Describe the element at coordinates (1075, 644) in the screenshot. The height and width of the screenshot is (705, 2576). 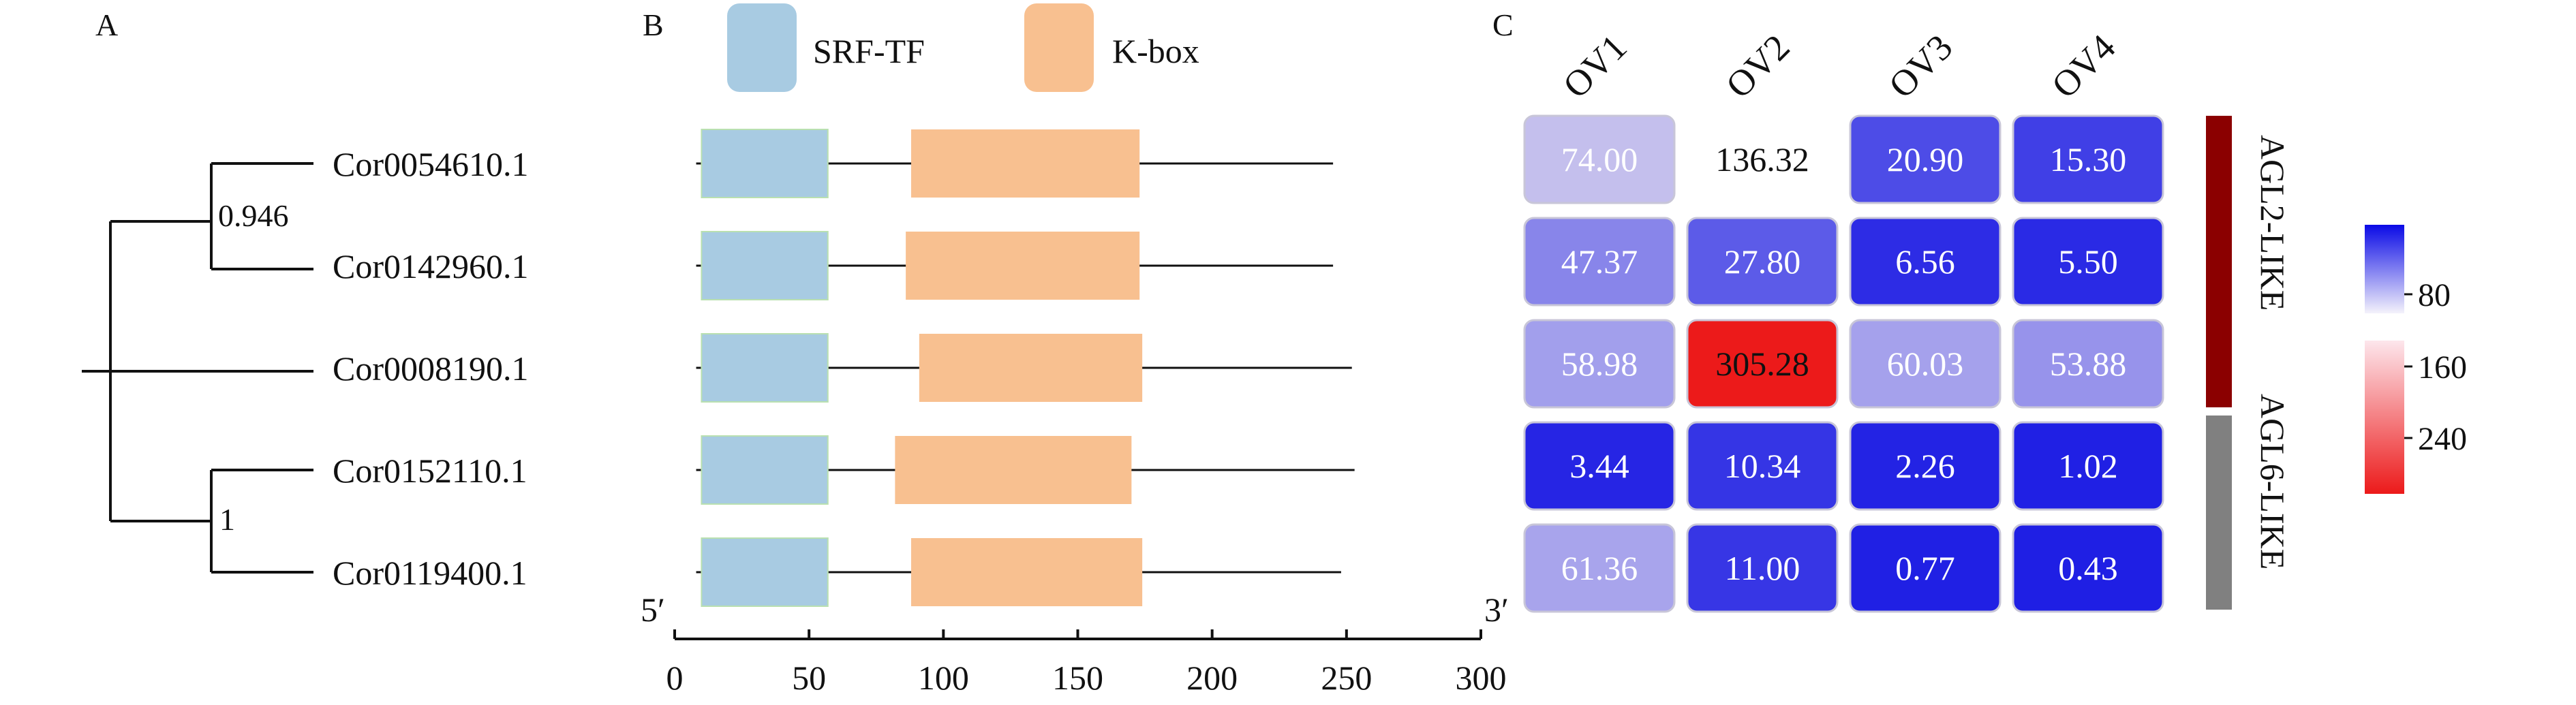
I see `position-axis: 5′ 3′ 0 50 100 150 200 250 300` at that location.